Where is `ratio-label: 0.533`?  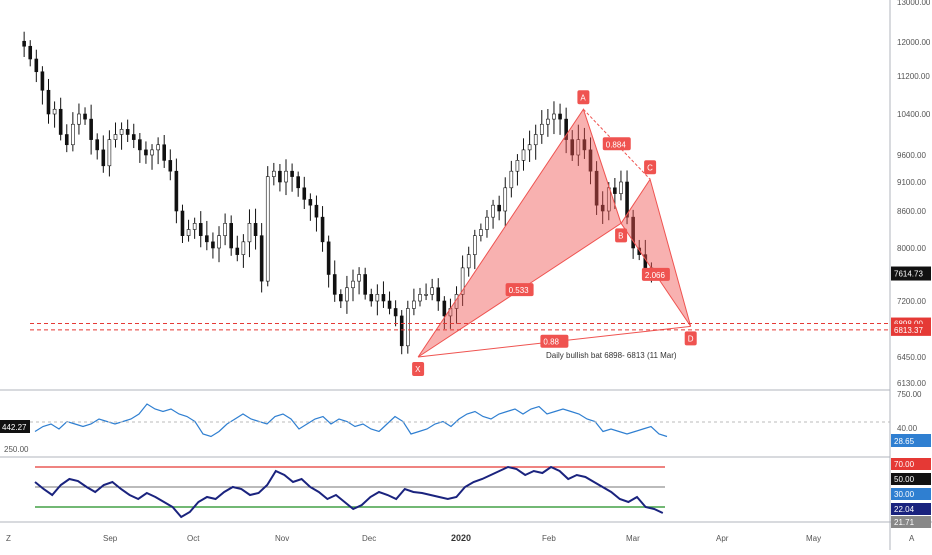 ratio-label: 0.533 is located at coordinates (519, 290).